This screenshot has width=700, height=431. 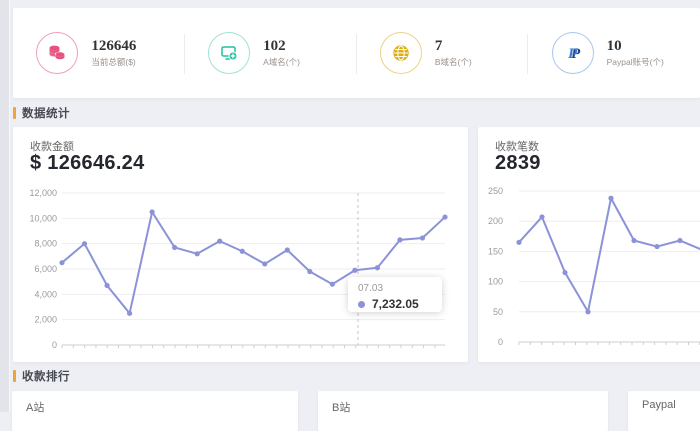 I want to click on coins-icon, so click(x=57, y=53).